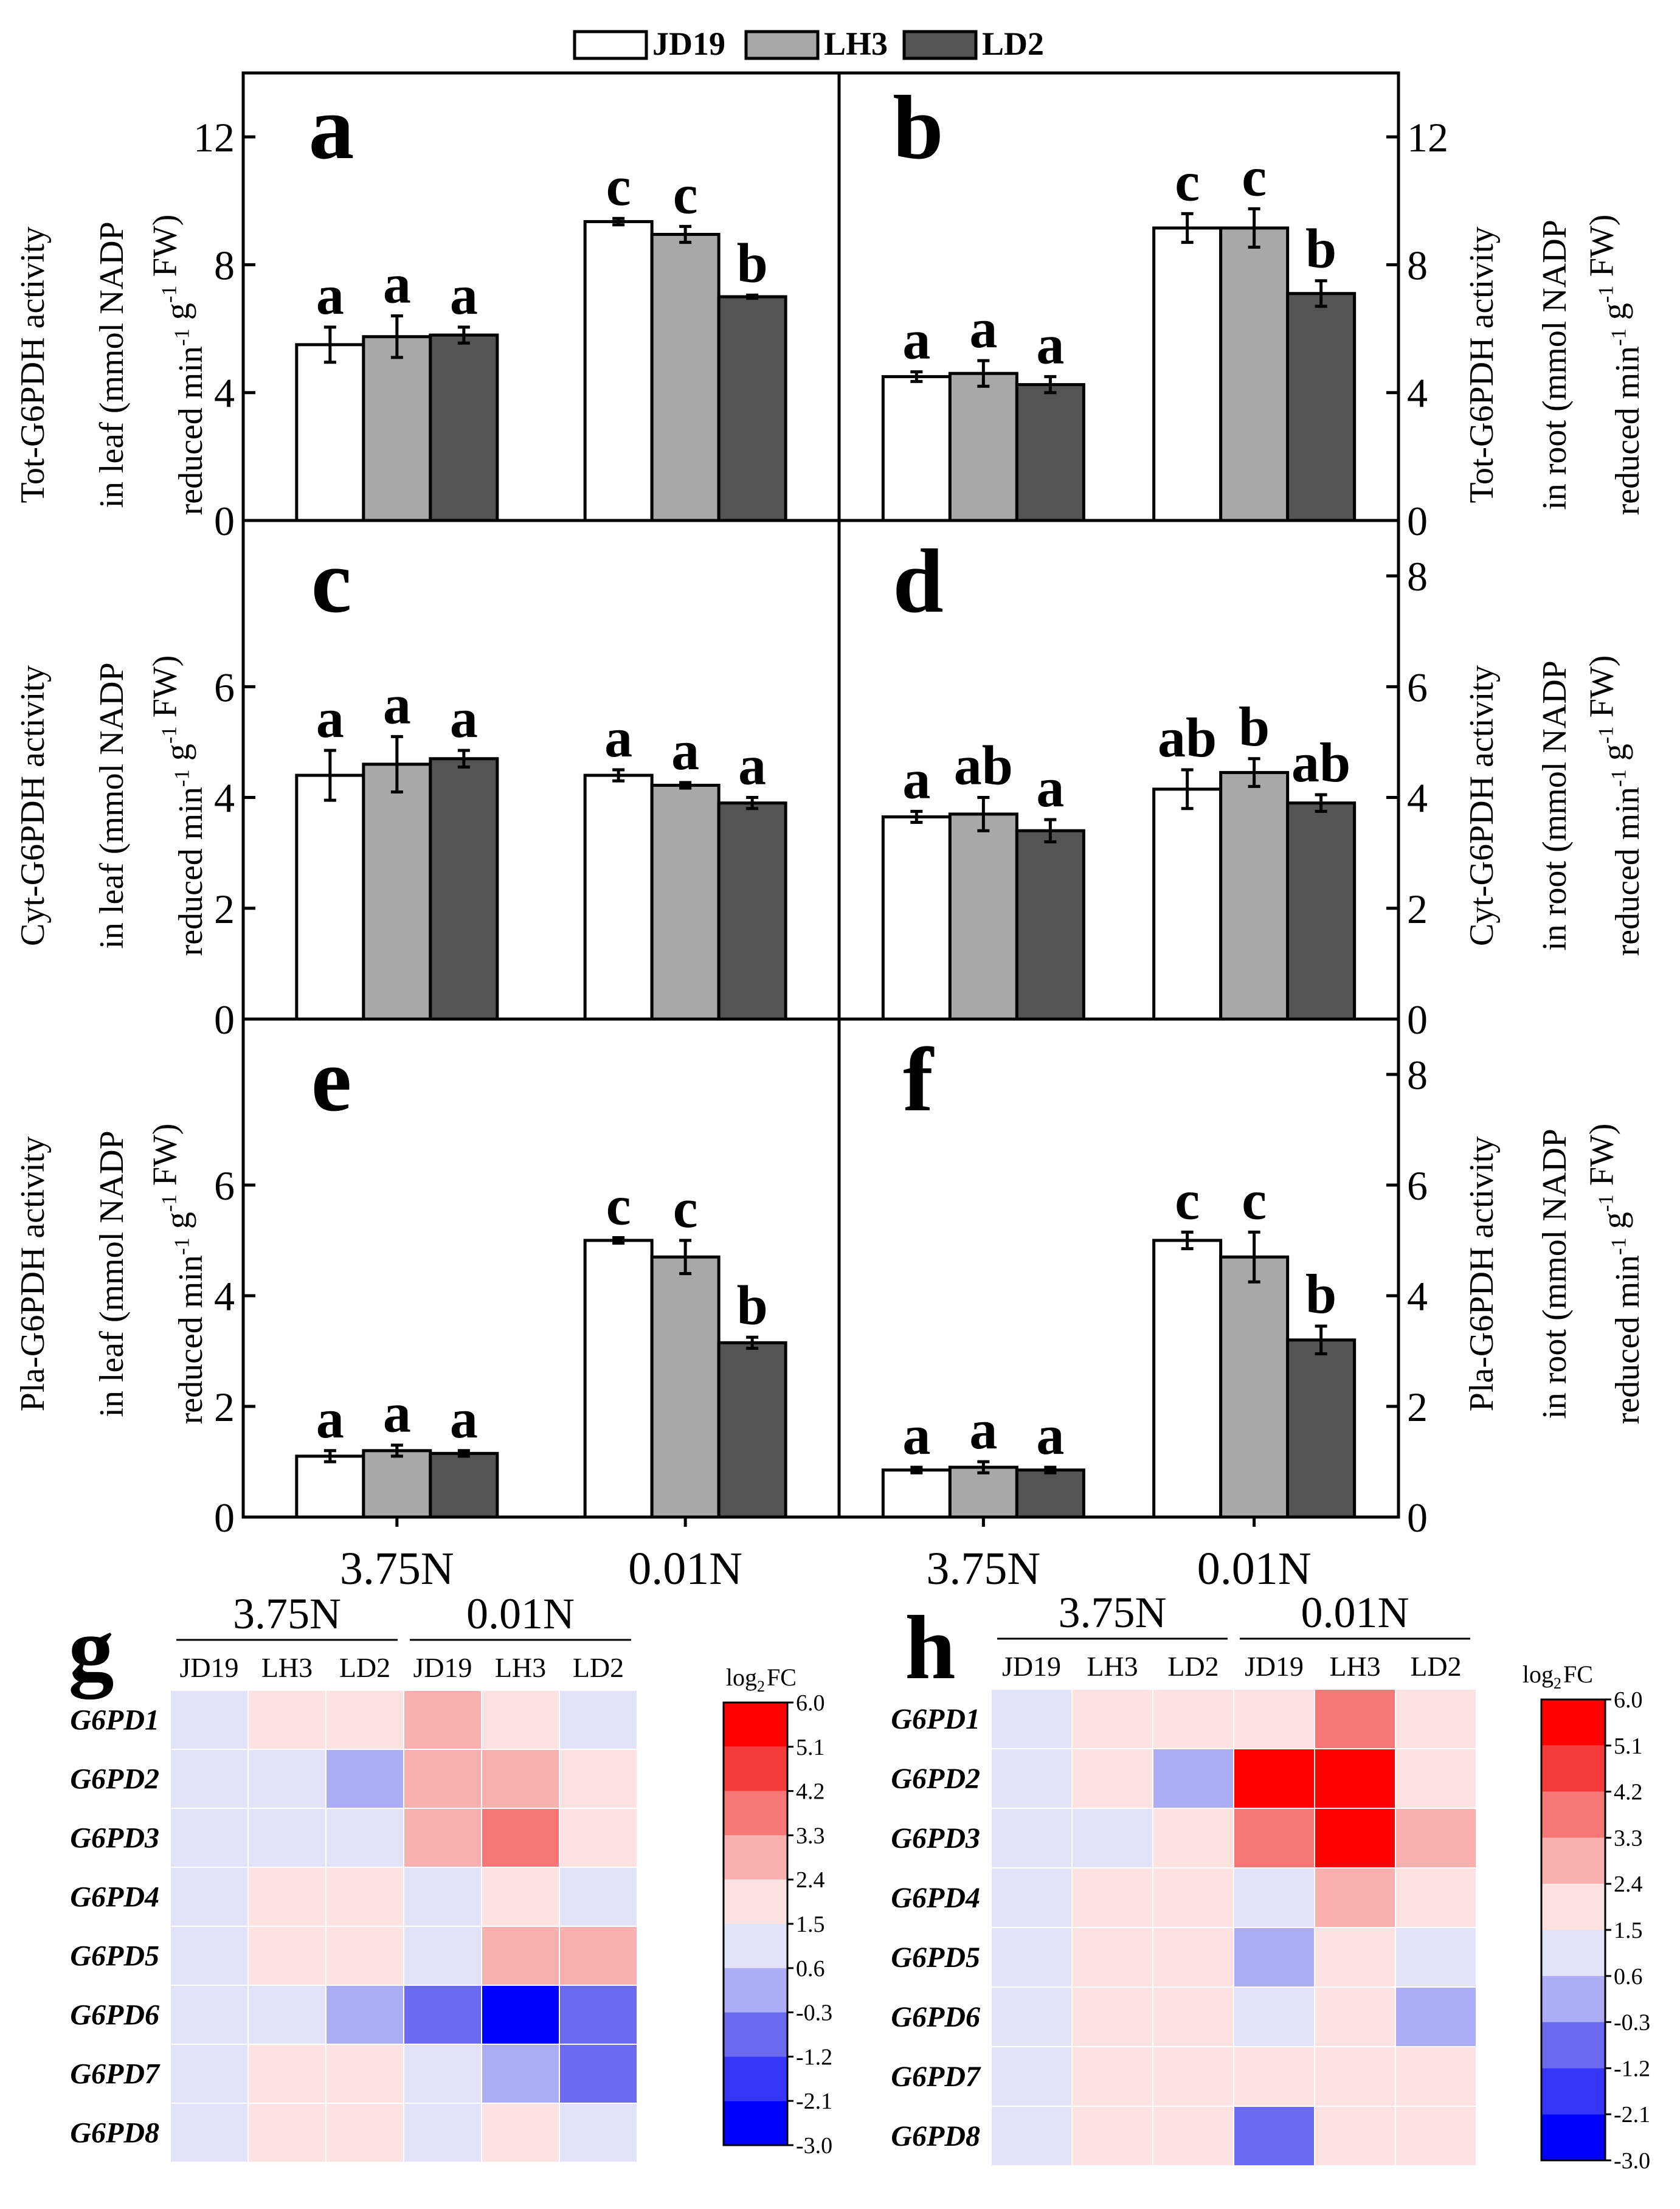 This screenshot has width=1680, height=2209. I want to click on bar-b-ld2-375n, so click(1050, 452).